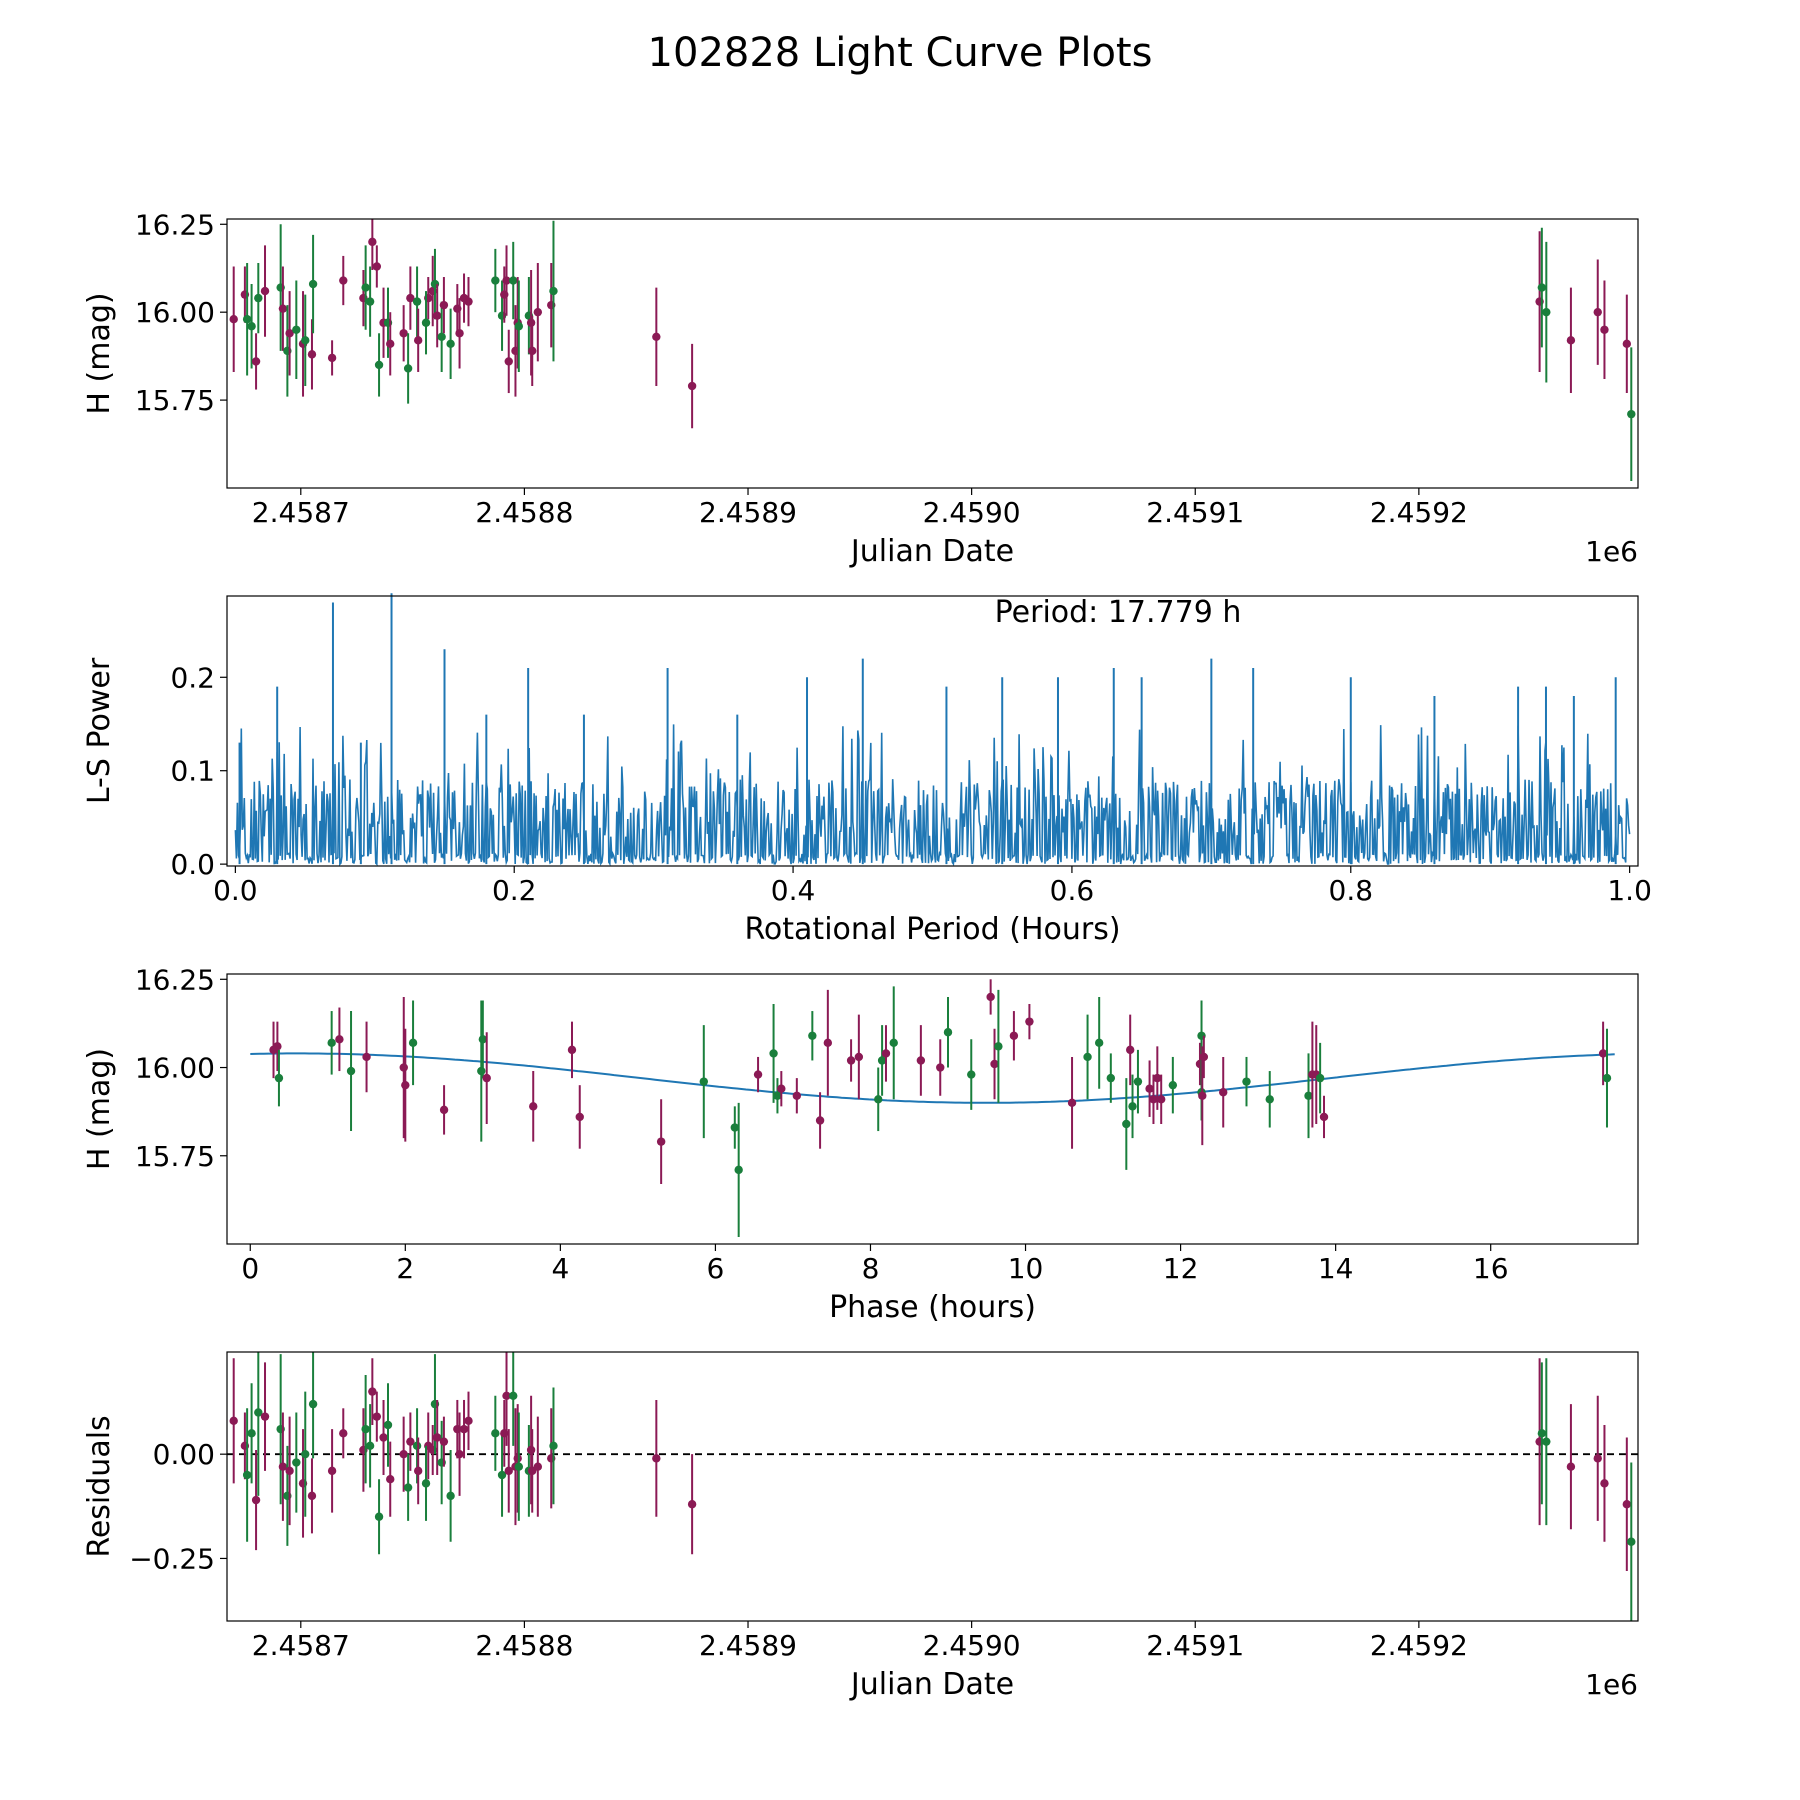  Describe the element at coordinates (524, 1645) in the screenshot. I see `x-tick-label: 2.4588` at that location.